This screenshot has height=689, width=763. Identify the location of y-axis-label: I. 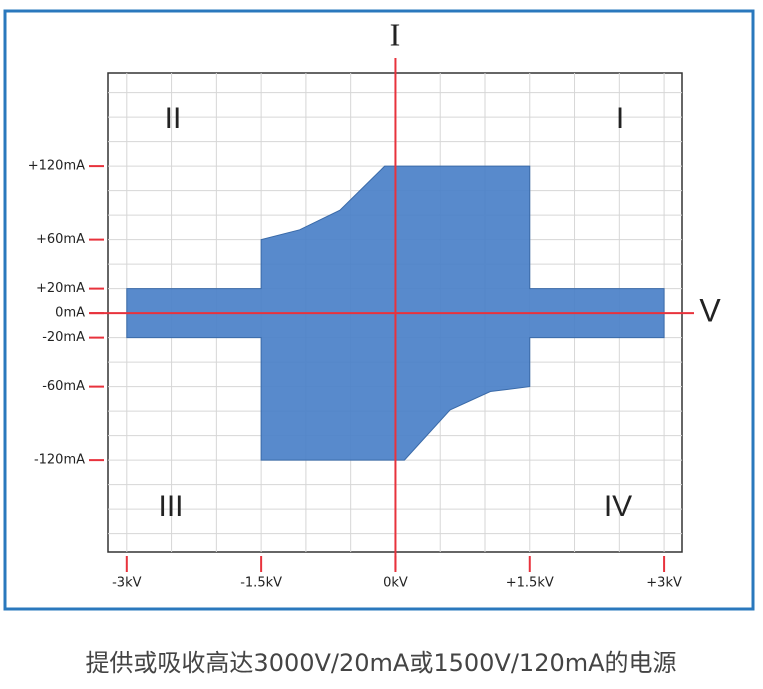
(395, 34).